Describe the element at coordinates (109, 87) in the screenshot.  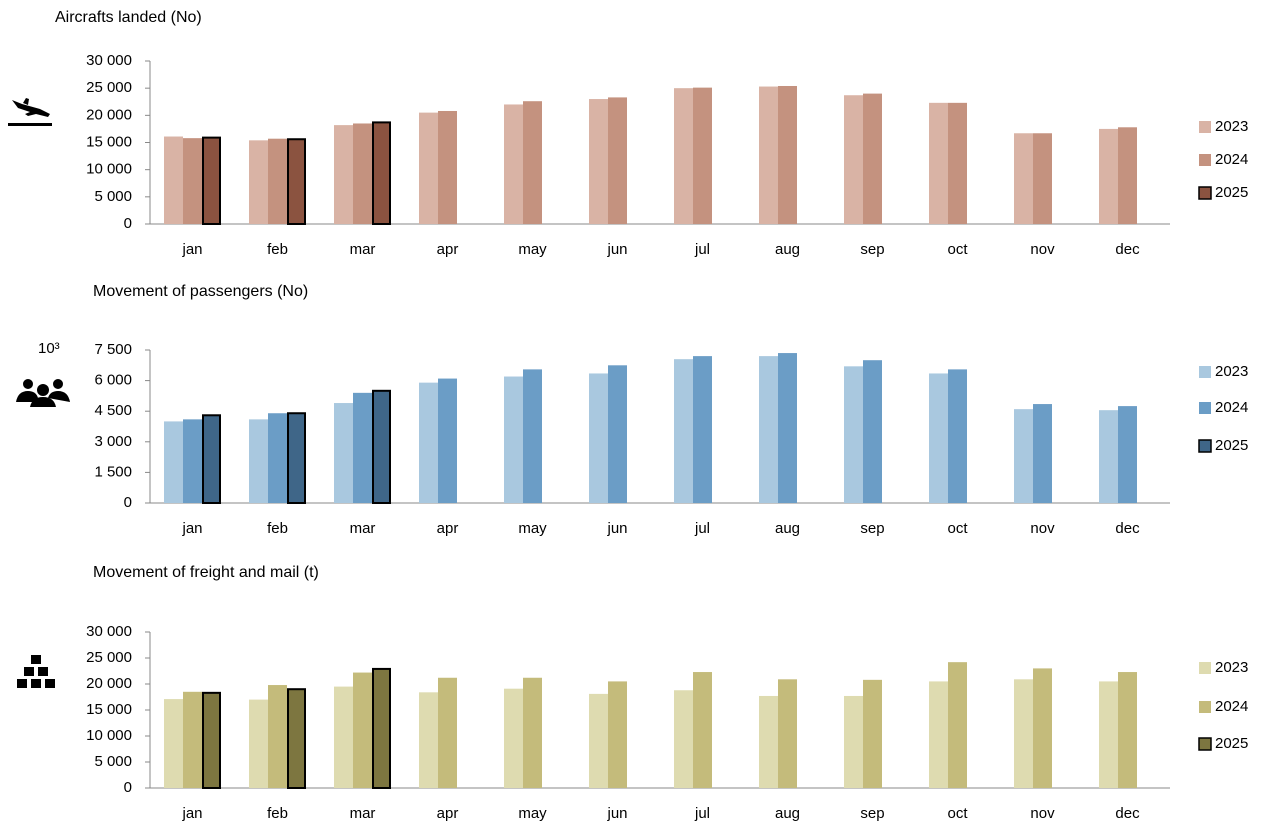
I see `y-tick-label: 25 000` at that location.